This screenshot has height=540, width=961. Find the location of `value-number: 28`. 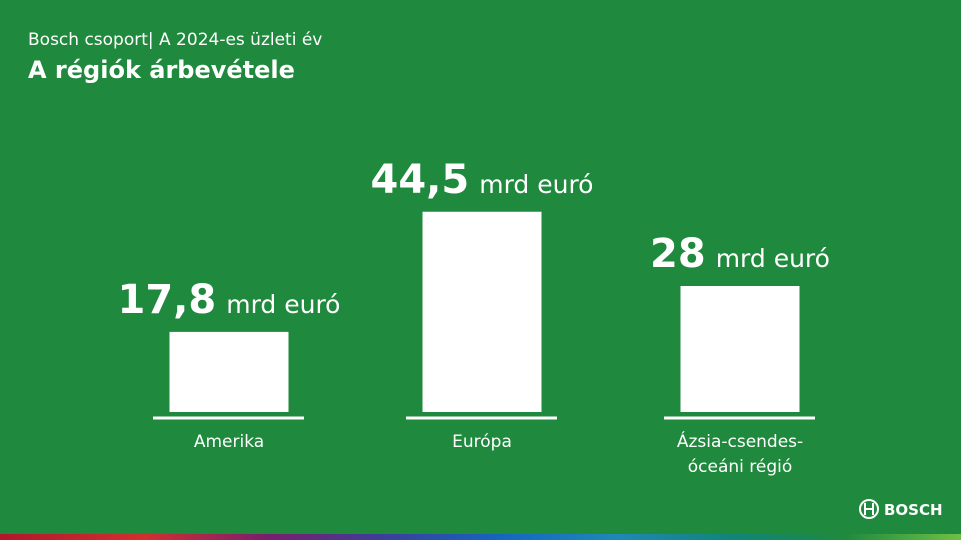

value-number: 28 is located at coordinates (678, 254).